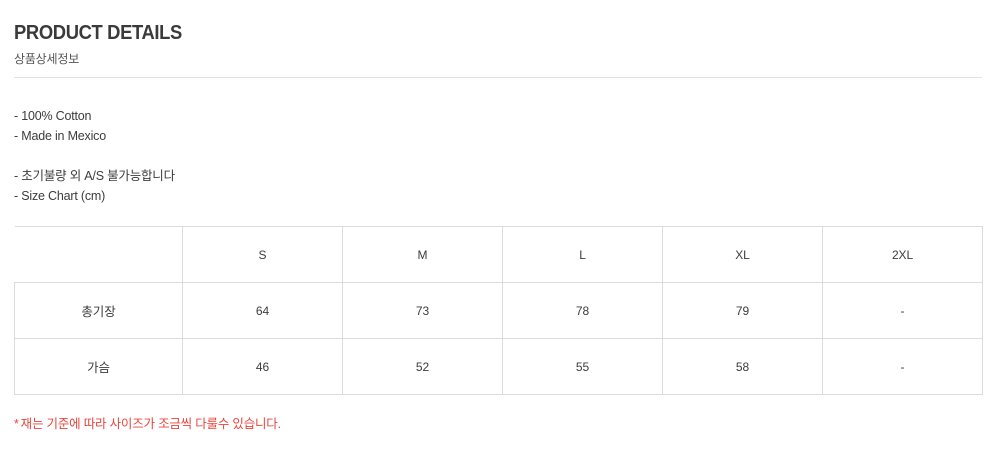  Describe the element at coordinates (902, 366) in the screenshot. I see `cell-chest-2xl: -` at that location.